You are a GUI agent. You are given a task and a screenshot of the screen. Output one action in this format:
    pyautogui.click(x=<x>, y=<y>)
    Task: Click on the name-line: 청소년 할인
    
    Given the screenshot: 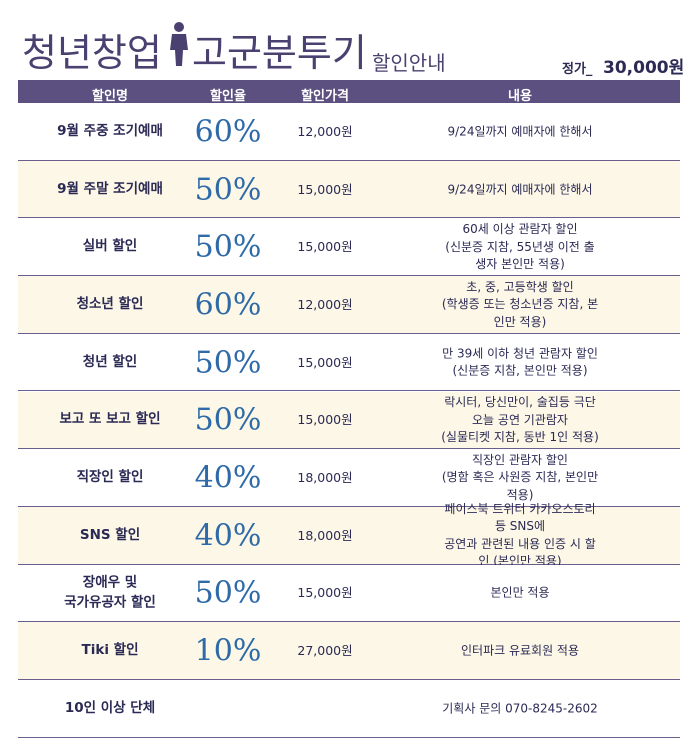 What is the action you would take?
    pyautogui.click(x=110, y=304)
    